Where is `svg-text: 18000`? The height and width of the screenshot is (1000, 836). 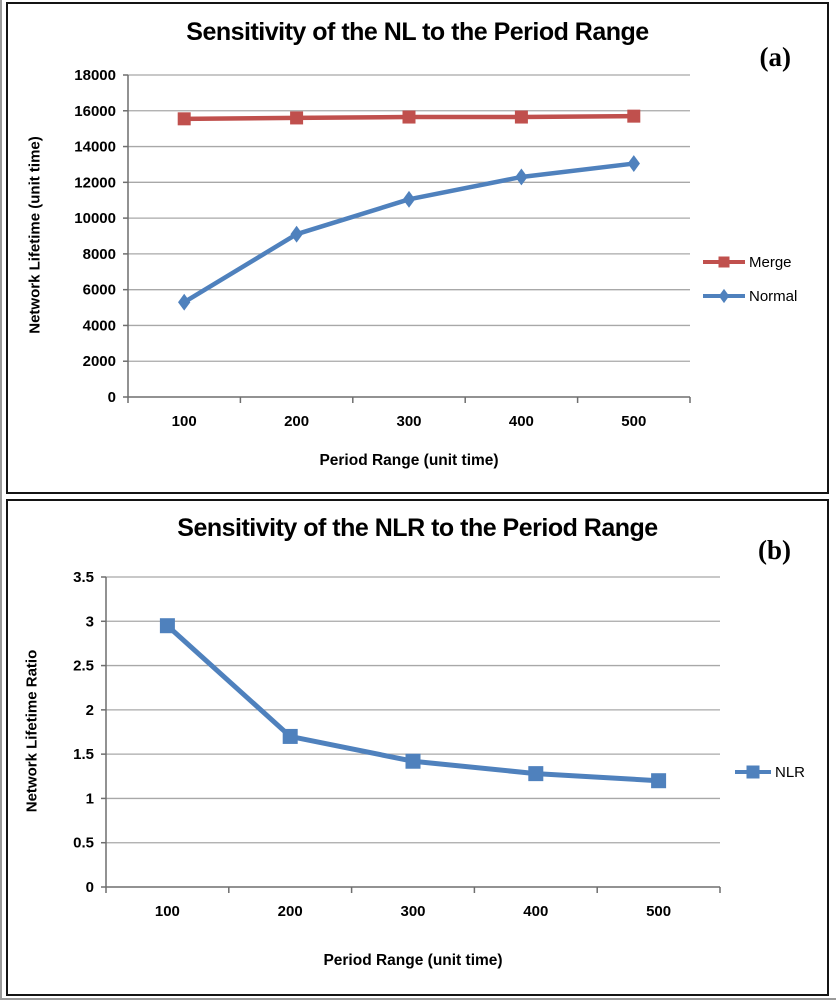
svg-text: 18000 is located at coordinates (95, 75).